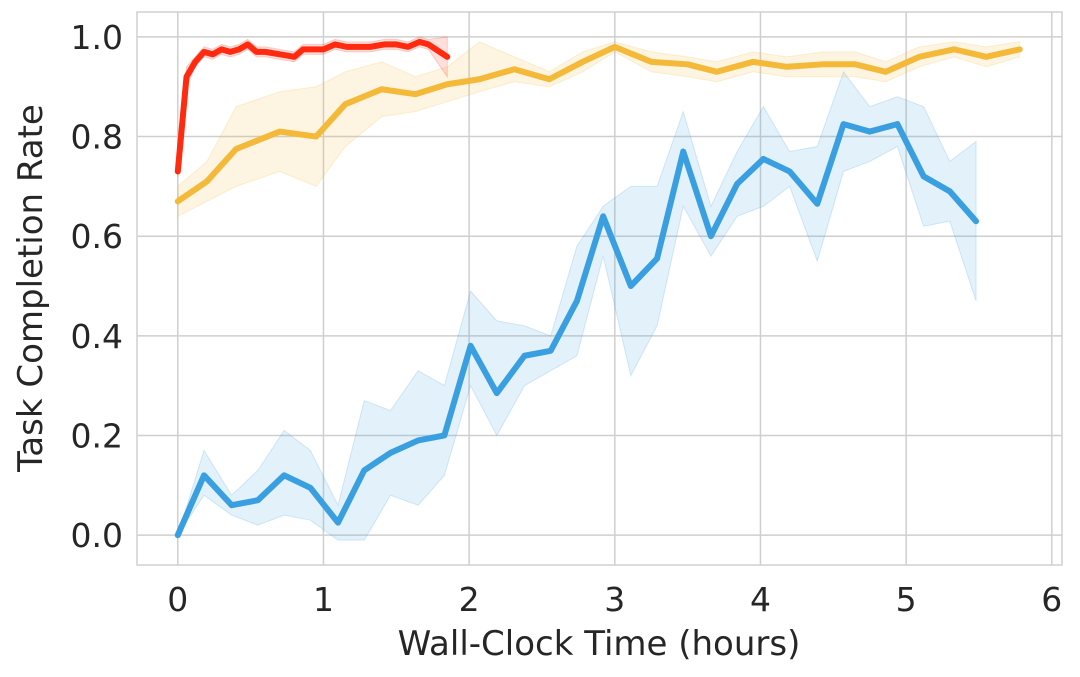 The width and height of the screenshot is (1080, 677). What do you see at coordinates (469, 599) in the screenshot?
I see `x-tick-label: 2` at bounding box center [469, 599].